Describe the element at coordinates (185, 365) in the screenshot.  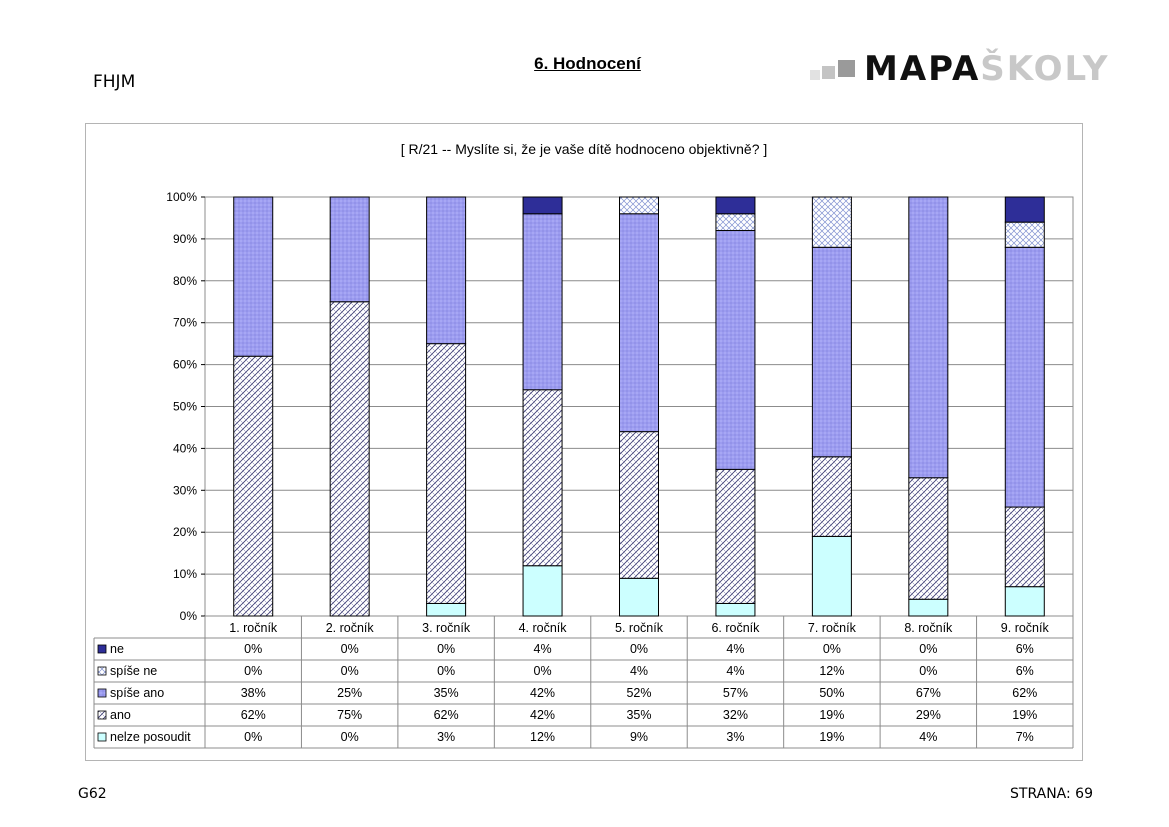
I see `y-tick-label: 60%` at that location.